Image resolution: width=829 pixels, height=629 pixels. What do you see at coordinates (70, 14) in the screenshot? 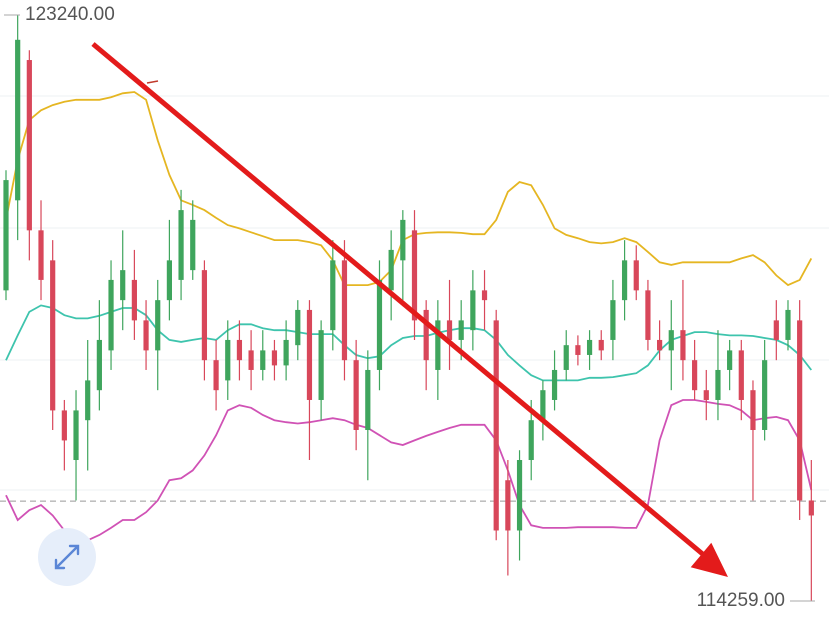
I see `price-marker-label: 123240.00` at bounding box center [70, 14].